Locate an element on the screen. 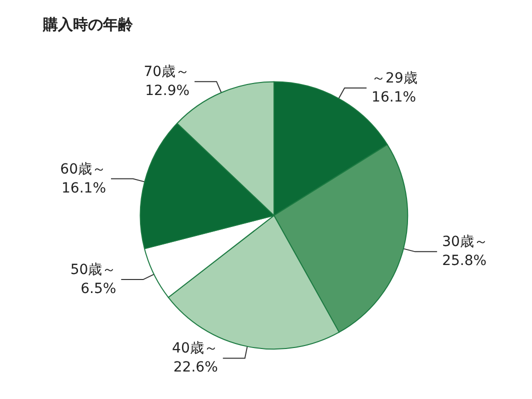  data-label: 12.9% is located at coordinates (167, 91).